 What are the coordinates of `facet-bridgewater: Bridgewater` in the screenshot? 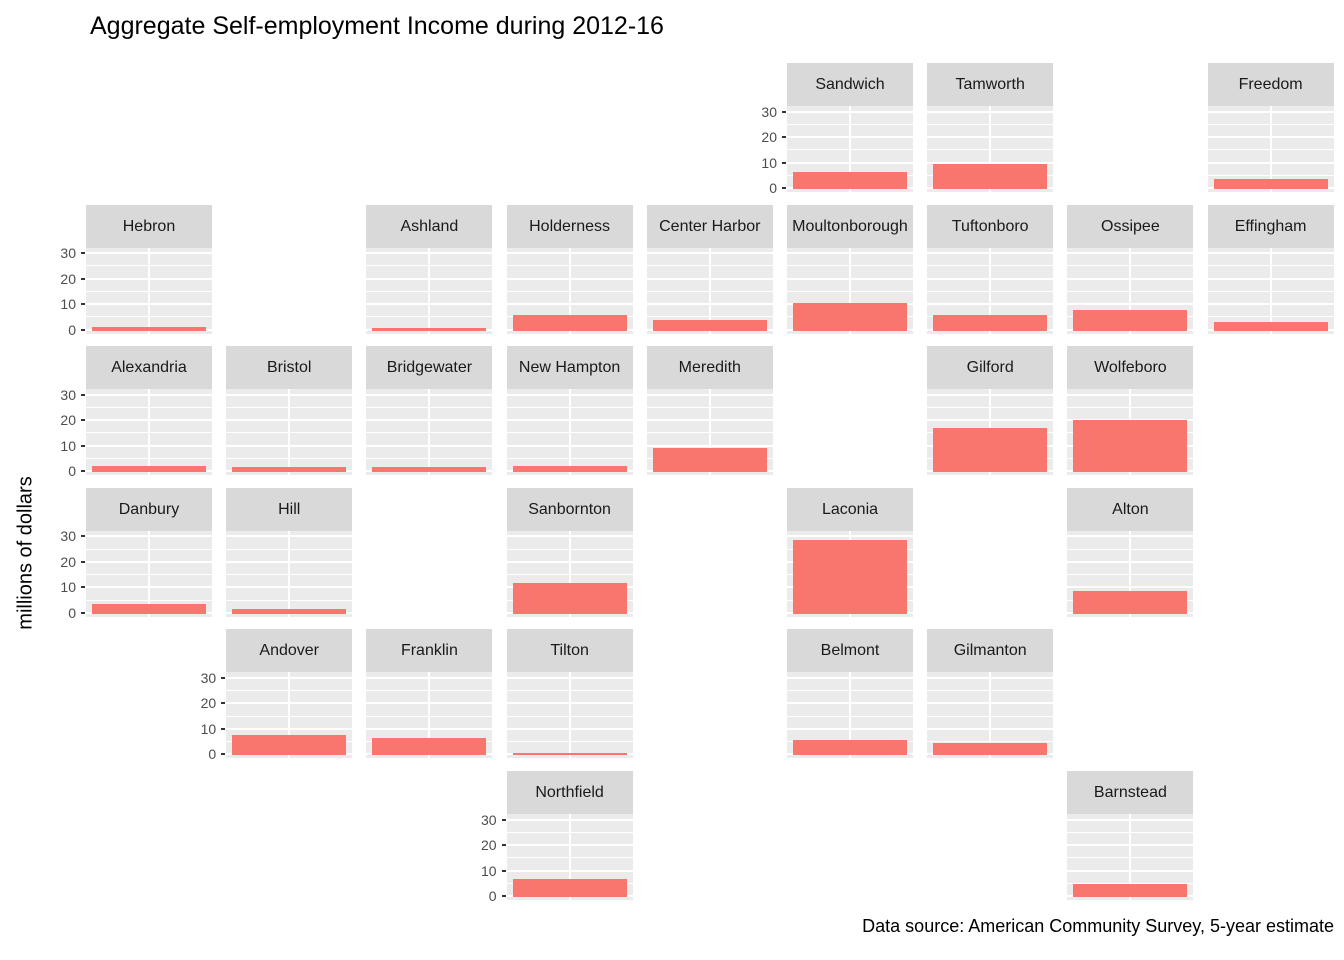 It's located at (429, 411).